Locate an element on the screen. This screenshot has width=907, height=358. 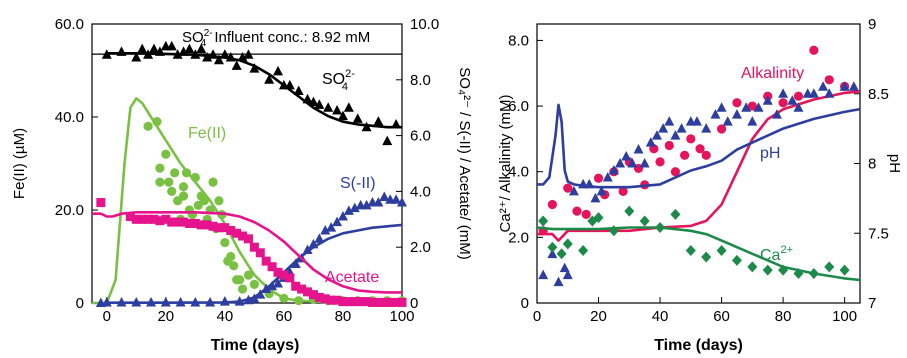
left-ytick-left-0: 0 is located at coordinates (80, 303).